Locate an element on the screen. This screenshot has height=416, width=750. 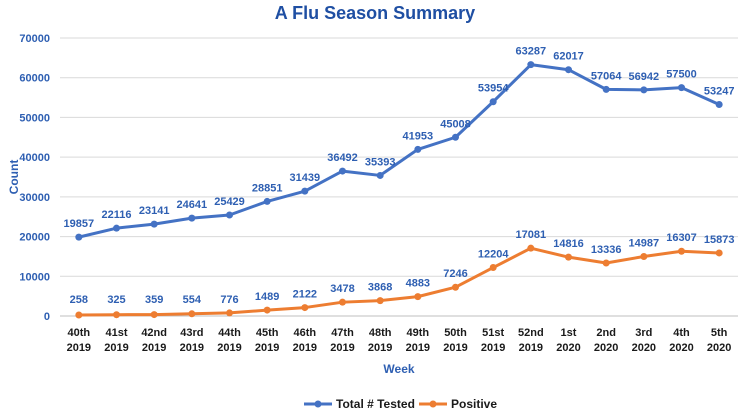
y-tick-label: 10000 is located at coordinates (34, 277).